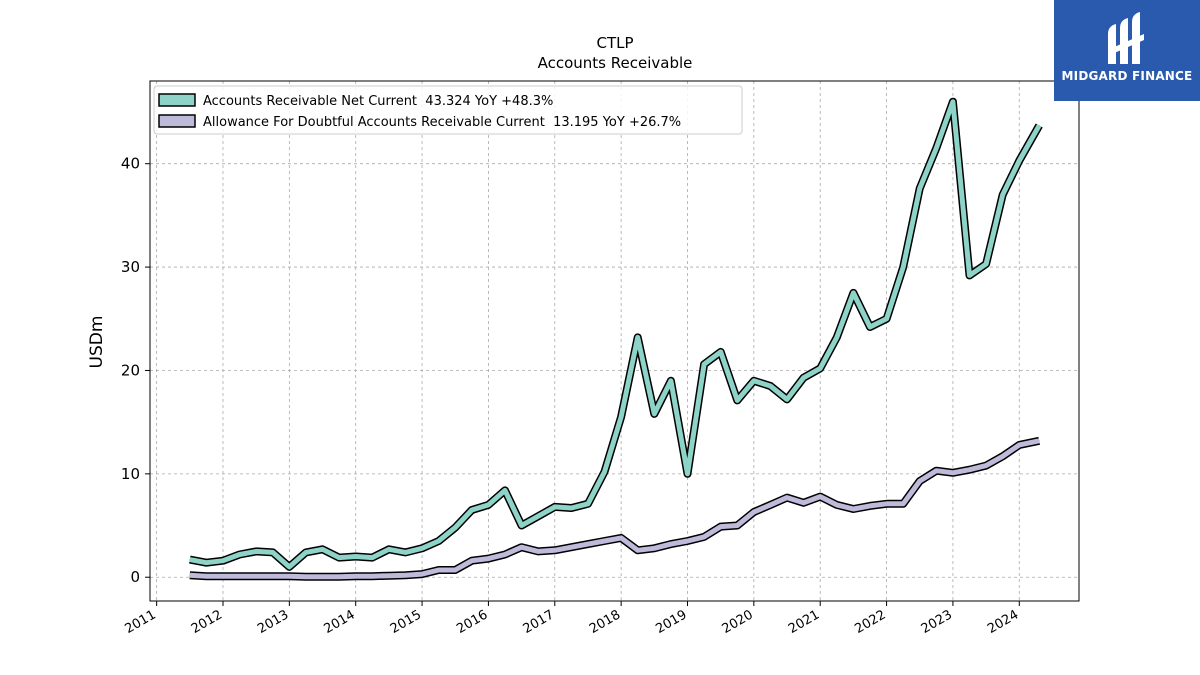  Describe the element at coordinates (671, 622) in the screenshot. I see `x-tick-label: 2019` at that location.